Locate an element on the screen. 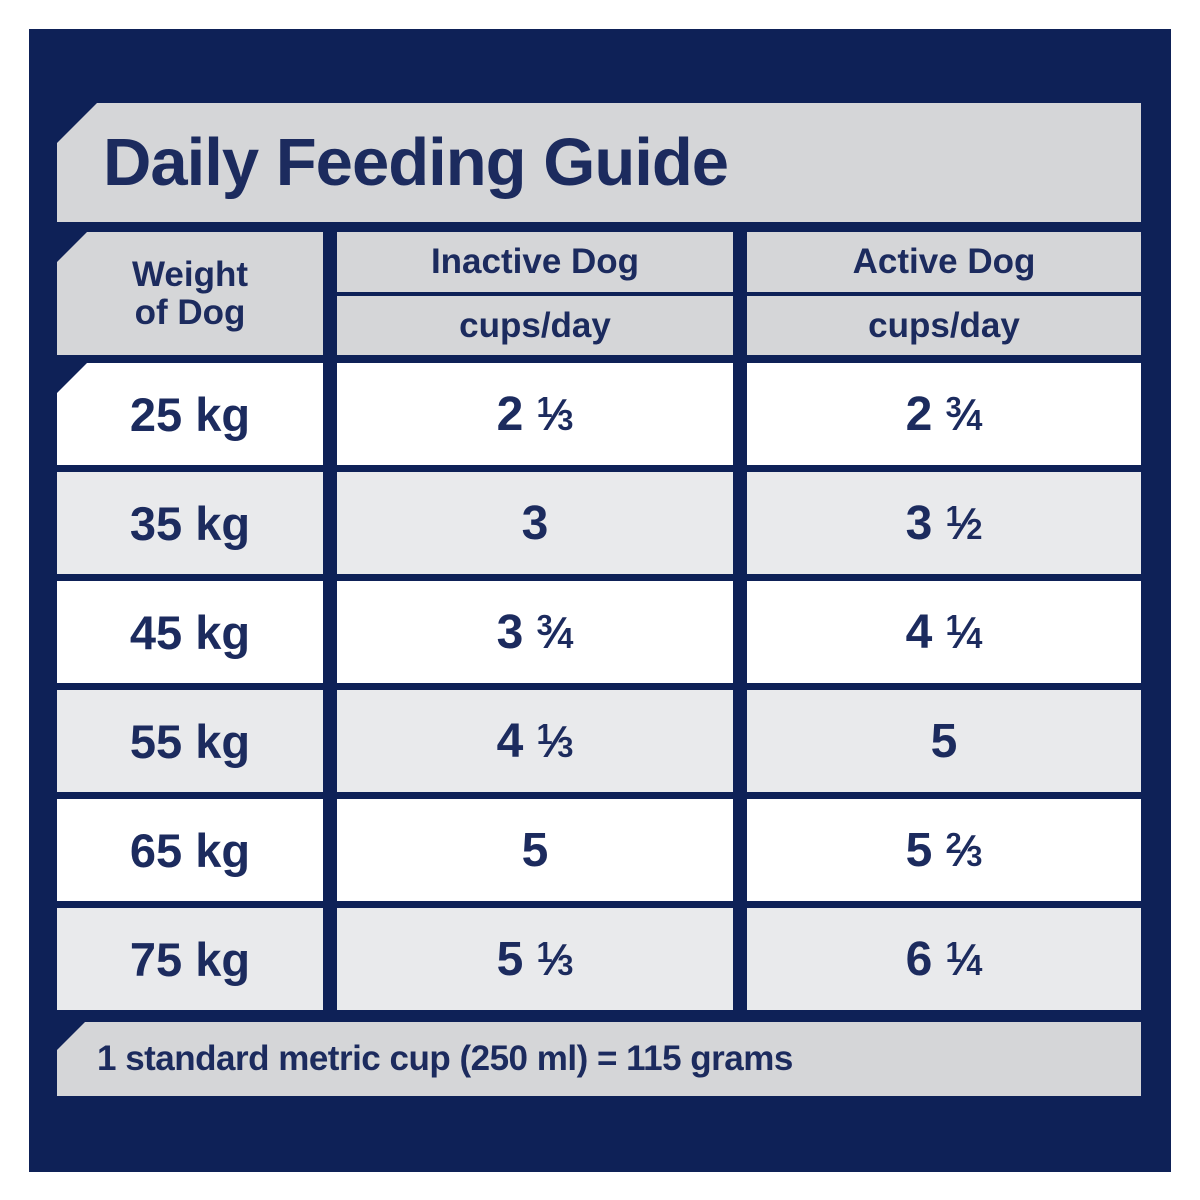  inactive-dog-column-header: Inactive Dog cups/day is located at coordinates (535, 293).